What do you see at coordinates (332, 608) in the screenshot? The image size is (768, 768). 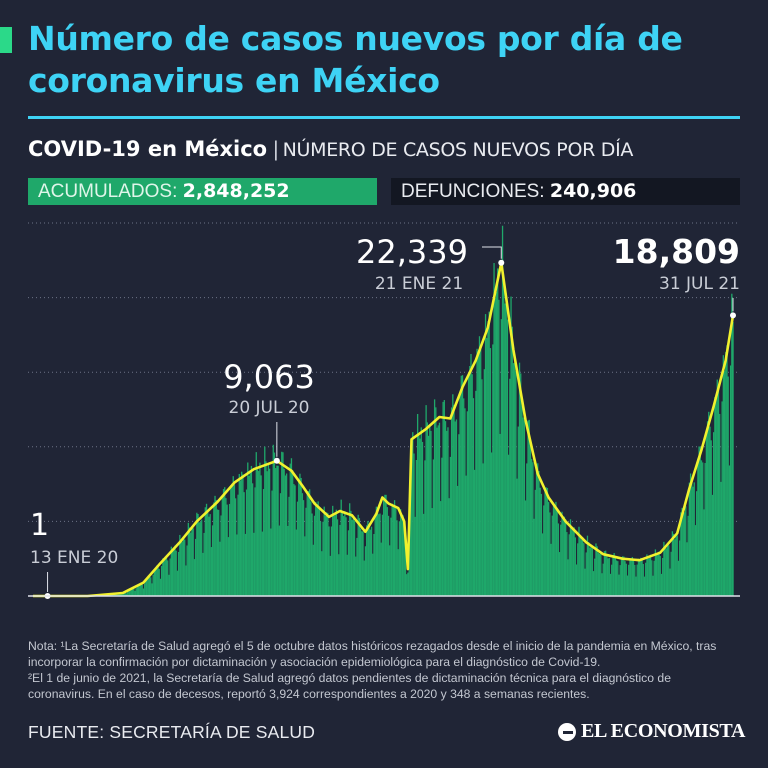 I see `x-tick-label: S` at bounding box center [332, 608].